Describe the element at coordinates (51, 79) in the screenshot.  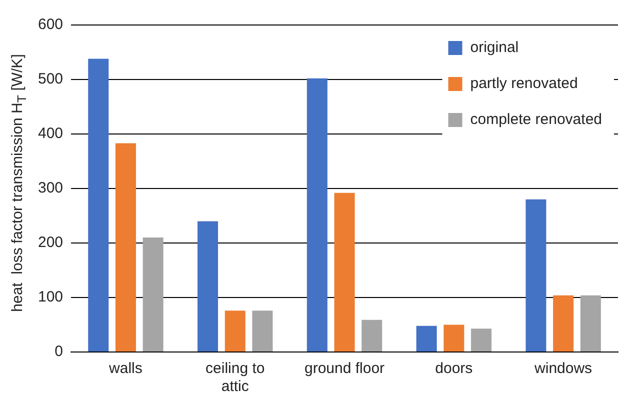
I see `y-tick-label: 500` at that location.